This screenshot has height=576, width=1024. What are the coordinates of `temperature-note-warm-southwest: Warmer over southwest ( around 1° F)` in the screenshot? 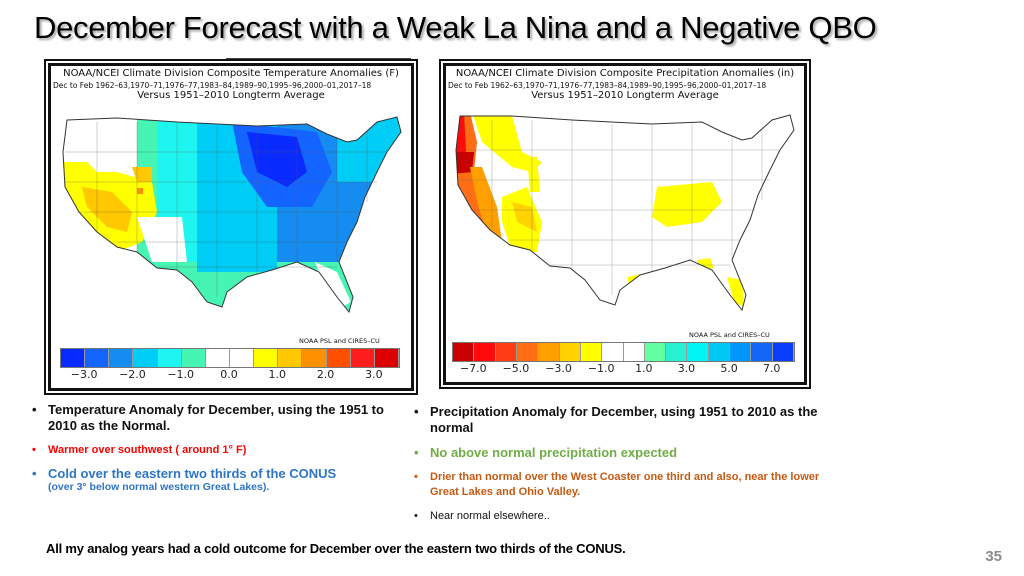 It's located at (222, 450).